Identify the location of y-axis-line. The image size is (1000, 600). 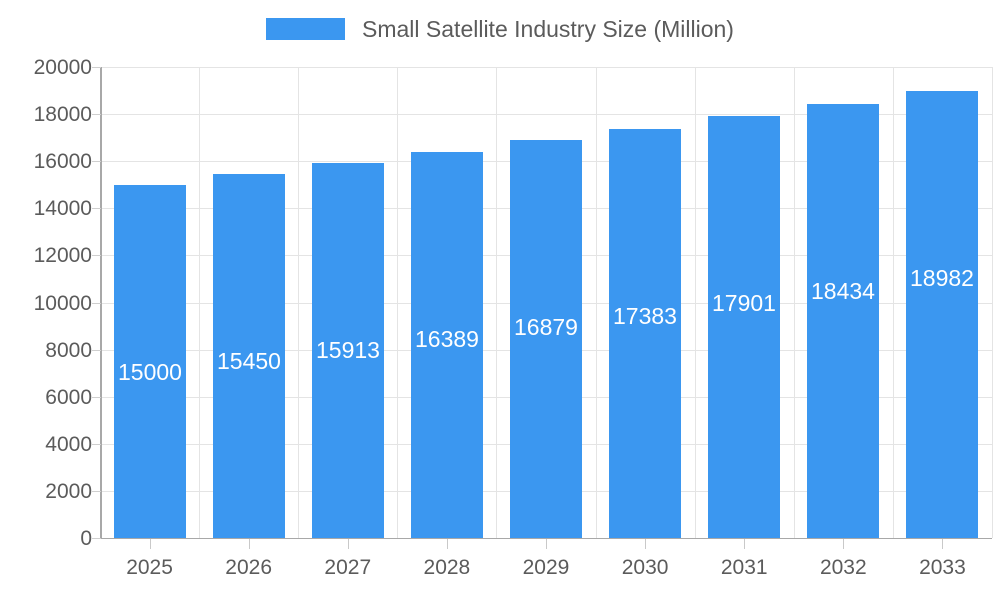
(101, 302).